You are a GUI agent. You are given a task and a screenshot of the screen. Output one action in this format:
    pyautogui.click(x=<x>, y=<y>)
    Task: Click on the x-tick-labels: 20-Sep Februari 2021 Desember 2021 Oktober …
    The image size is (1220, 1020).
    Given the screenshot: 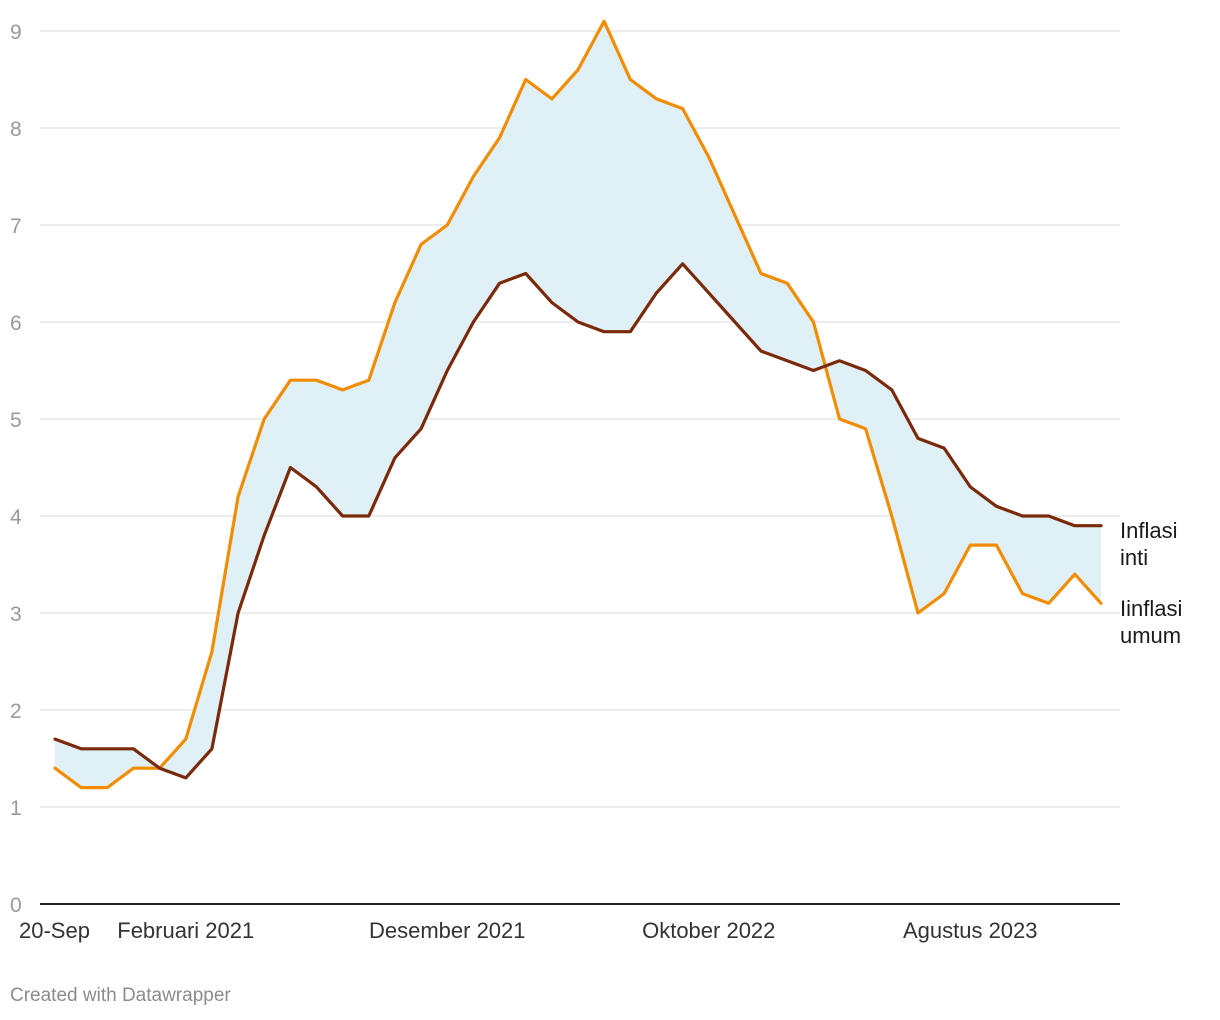 What is the action you would take?
    pyautogui.click(x=528, y=930)
    